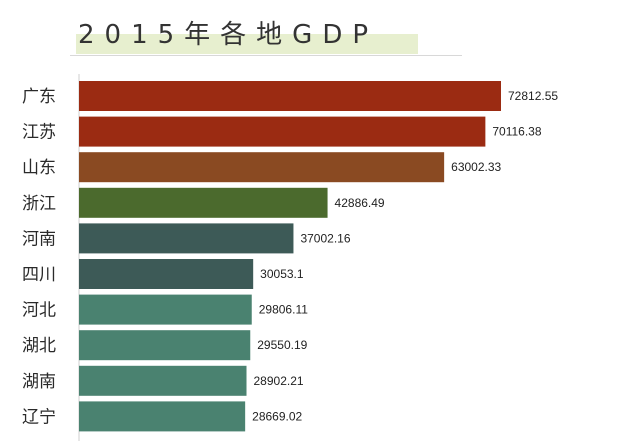 This screenshot has width=640, height=441. Describe the element at coordinates (39, 275) in the screenshot. I see `category-label: 四川` at that location.